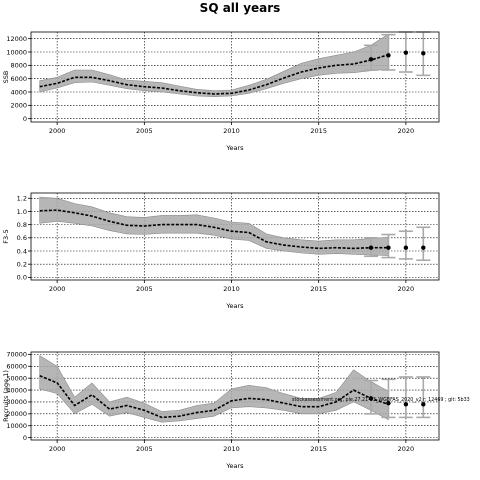 The height and width of the screenshot is (480, 480). I want to click on y-tick-label: 12000, so click(16, 39).